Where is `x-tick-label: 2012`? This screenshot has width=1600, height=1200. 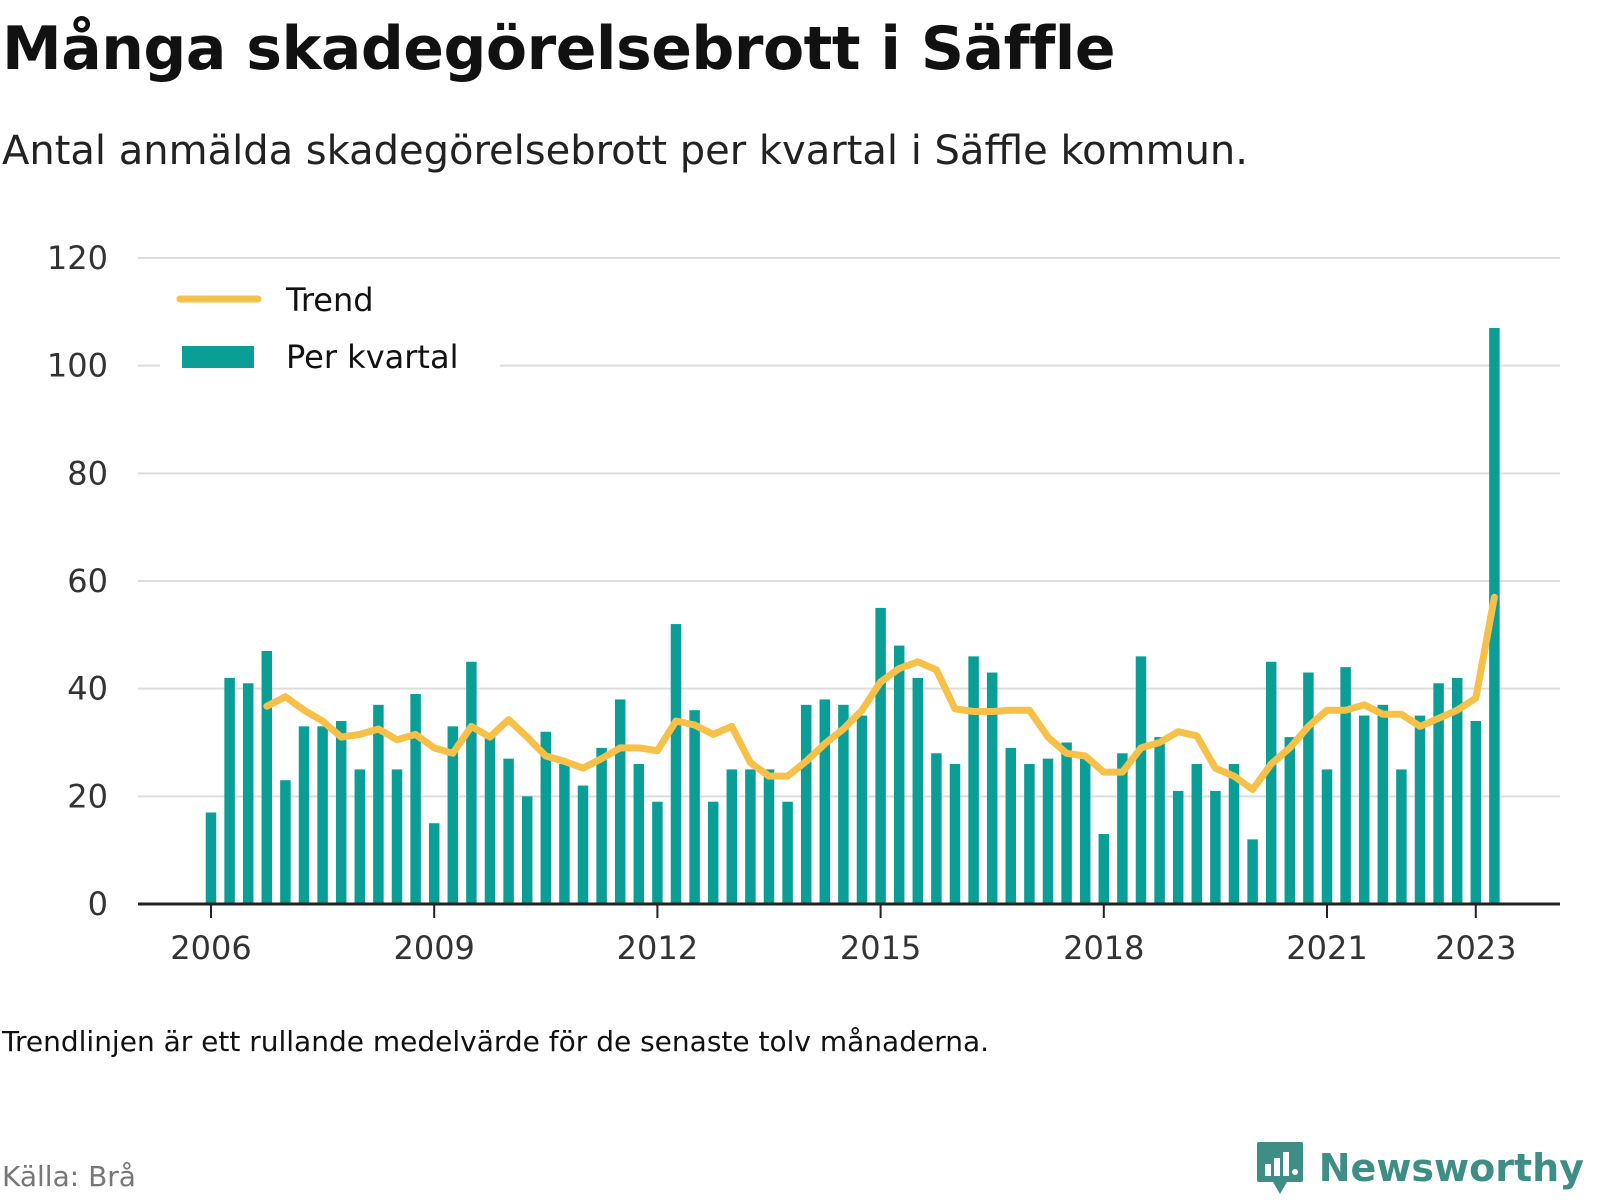 x-tick-label: 2012 is located at coordinates (657, 948).